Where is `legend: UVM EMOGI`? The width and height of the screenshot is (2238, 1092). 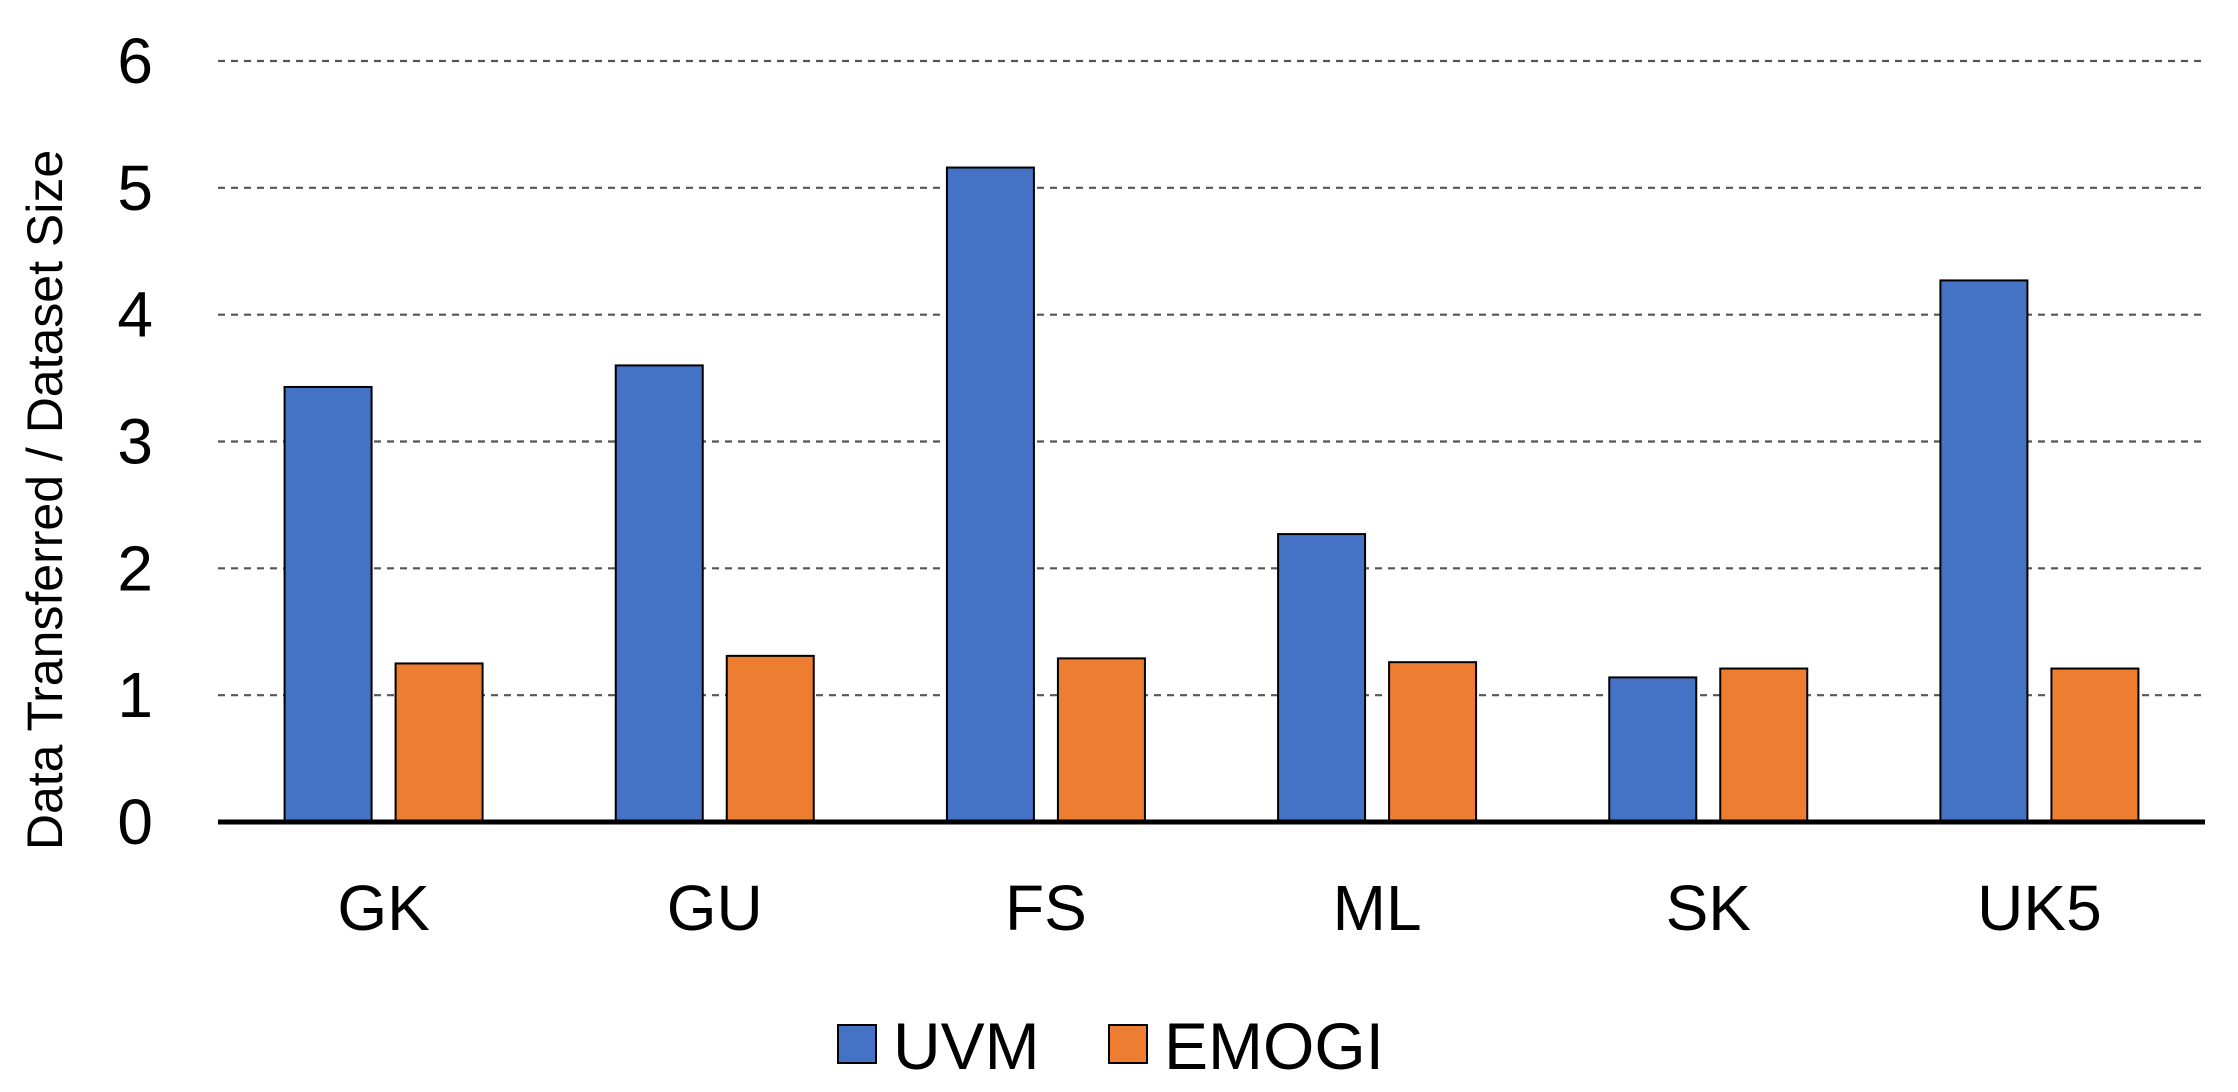 legend: UVM EMOGI is located at coordinates (1110, 1046).